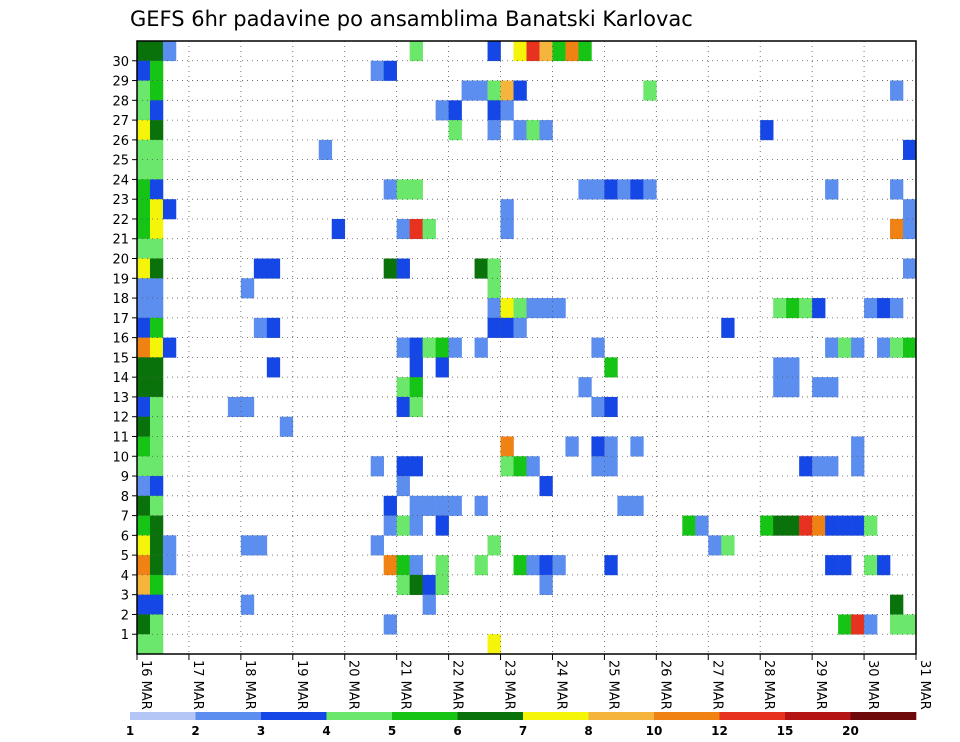 Image resolution: width=960 pixels, height=742 pixels. What do you see at coordinates (125, 536) in the screenshot?
I see `y-tick-label: 6` at bounding box center [125, 536].